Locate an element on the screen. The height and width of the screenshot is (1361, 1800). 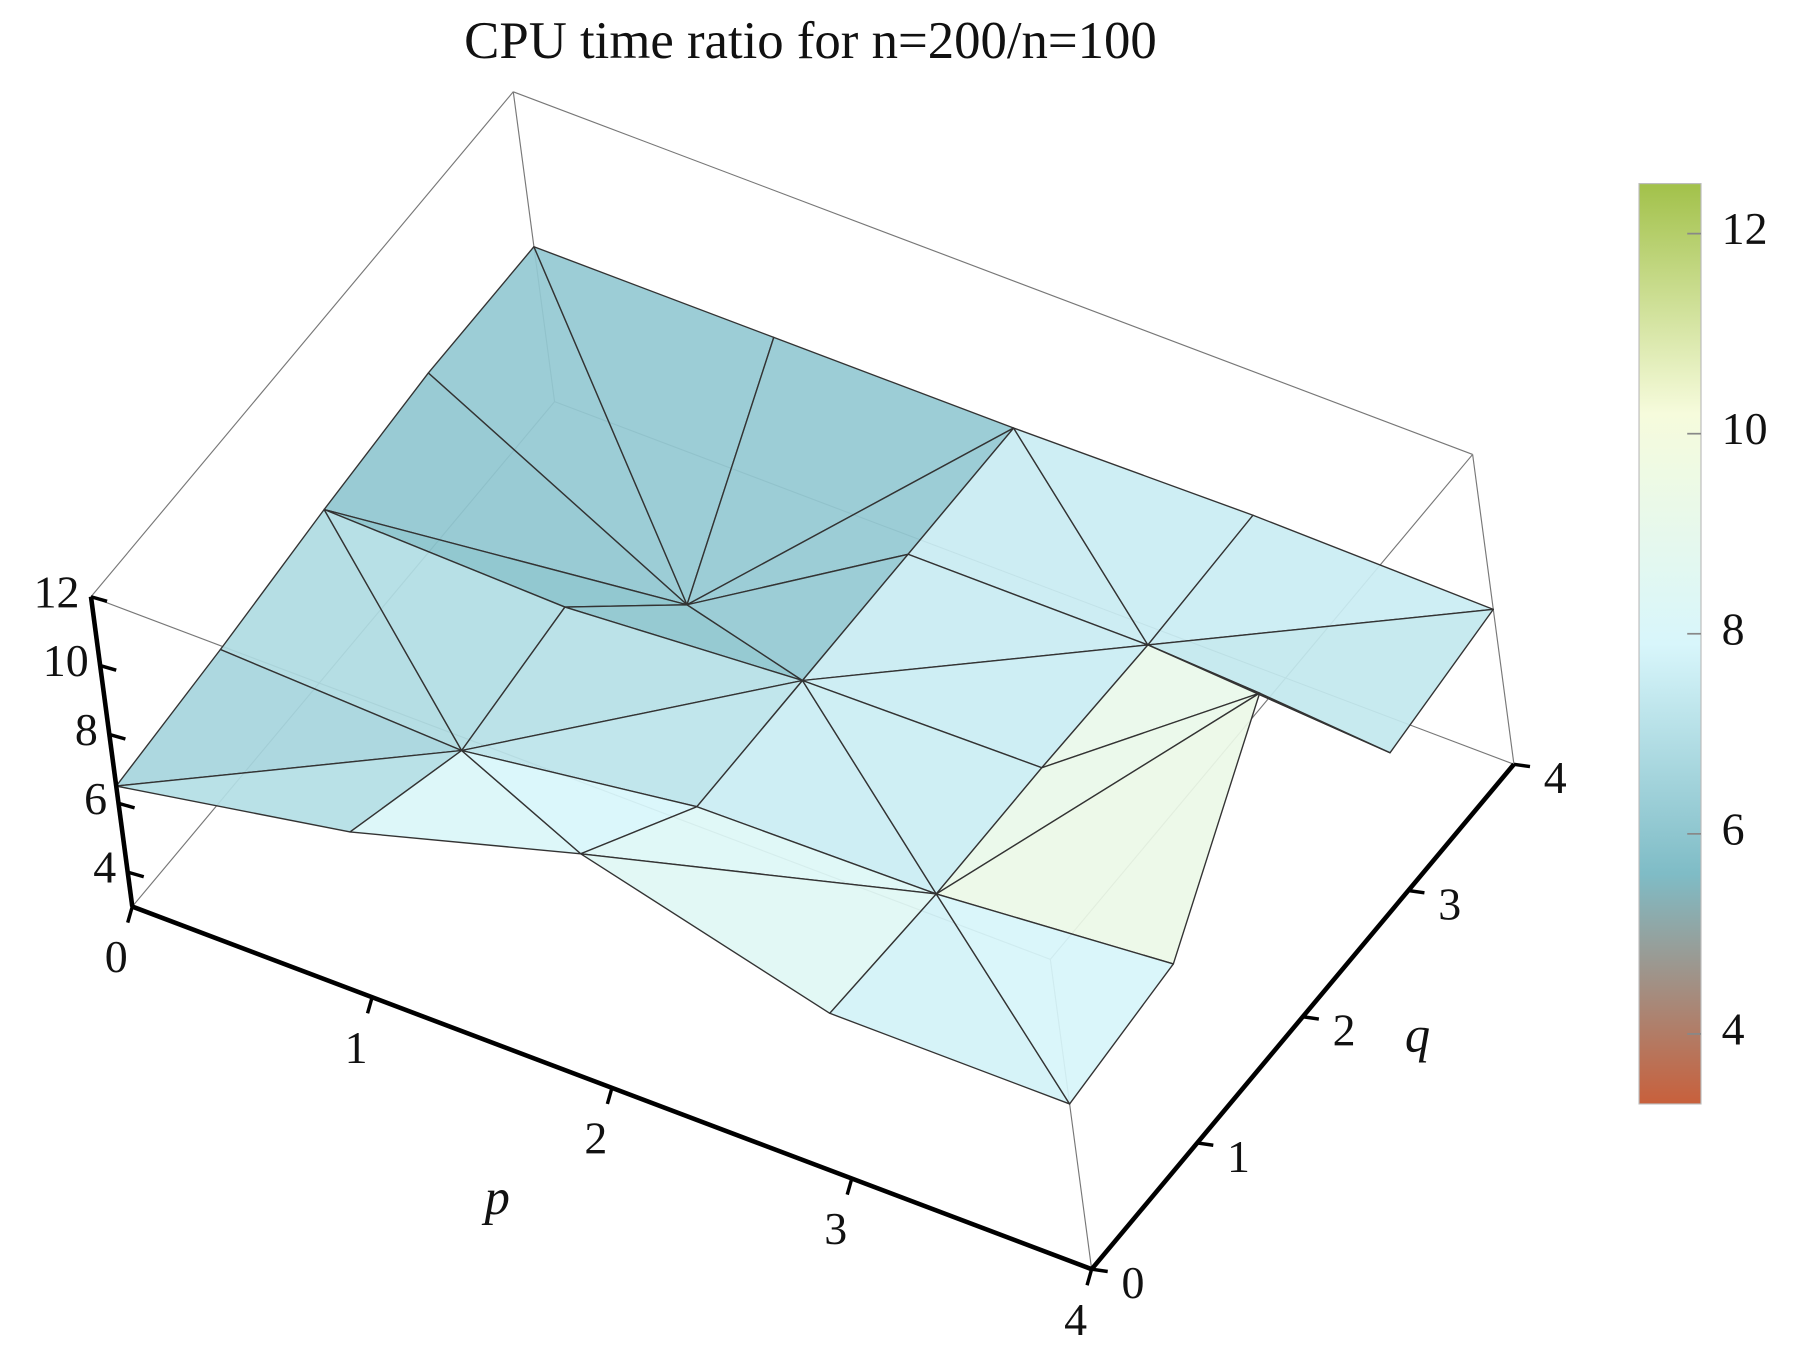
z-tick-label: 10 is located at coordinates (66, 660).